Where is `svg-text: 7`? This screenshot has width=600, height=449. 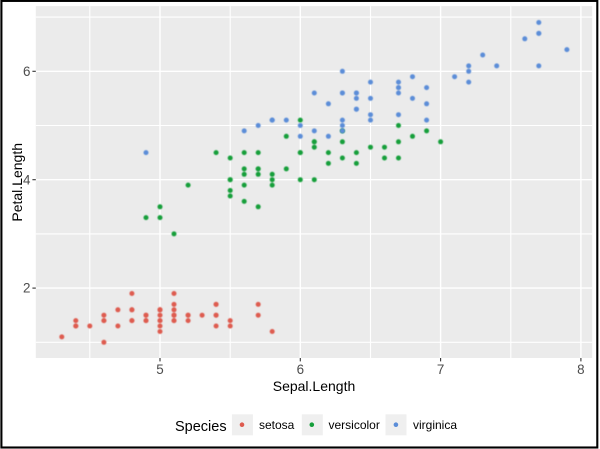
svg-text: 7 is located at coordinates (440, 369).